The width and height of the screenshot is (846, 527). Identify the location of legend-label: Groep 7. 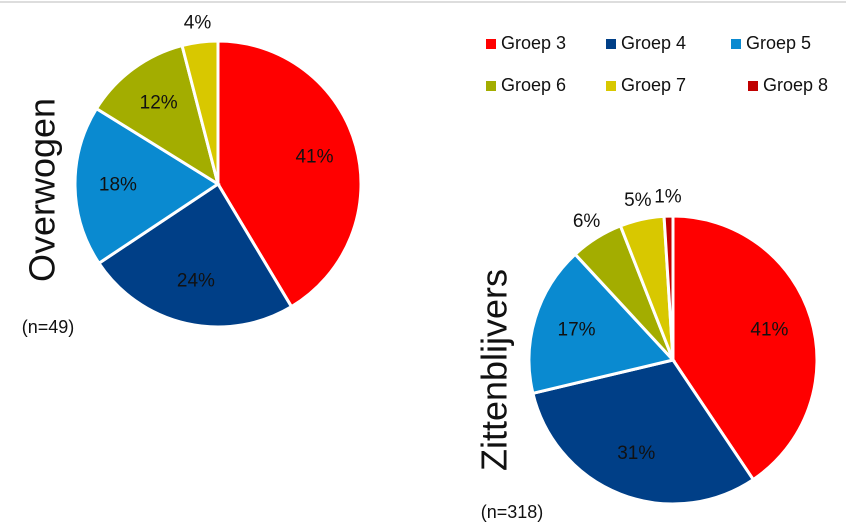
(653, 85).